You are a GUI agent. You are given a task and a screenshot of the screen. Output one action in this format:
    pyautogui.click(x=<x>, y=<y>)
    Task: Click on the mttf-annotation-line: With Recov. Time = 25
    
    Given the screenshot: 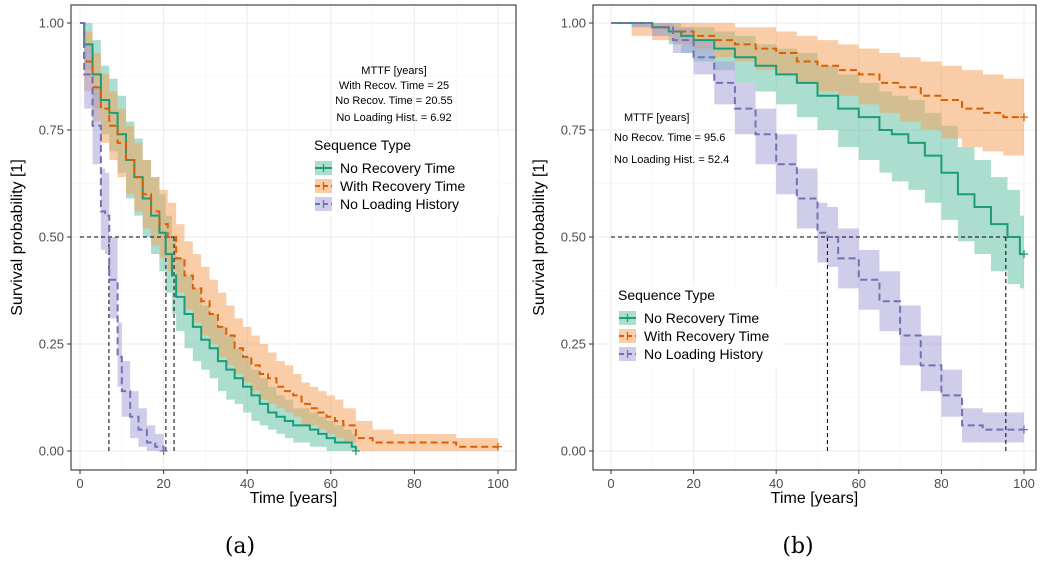 What is the action you would take?
    pyautogui.click(x=394, y=86)
    